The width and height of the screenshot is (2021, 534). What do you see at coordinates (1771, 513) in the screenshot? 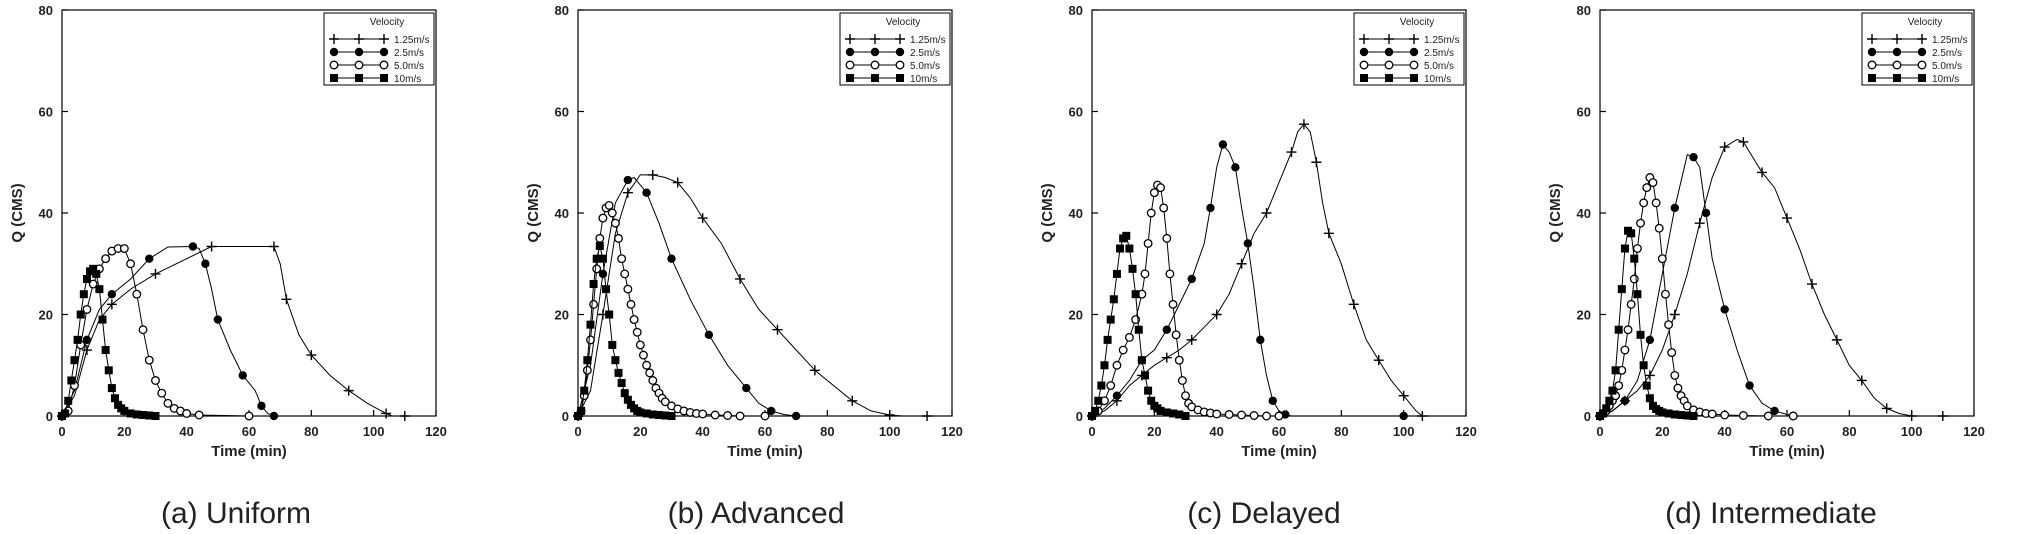
I see `panel-caption: (d) Intermediate` at bounding box center [1771, 513].